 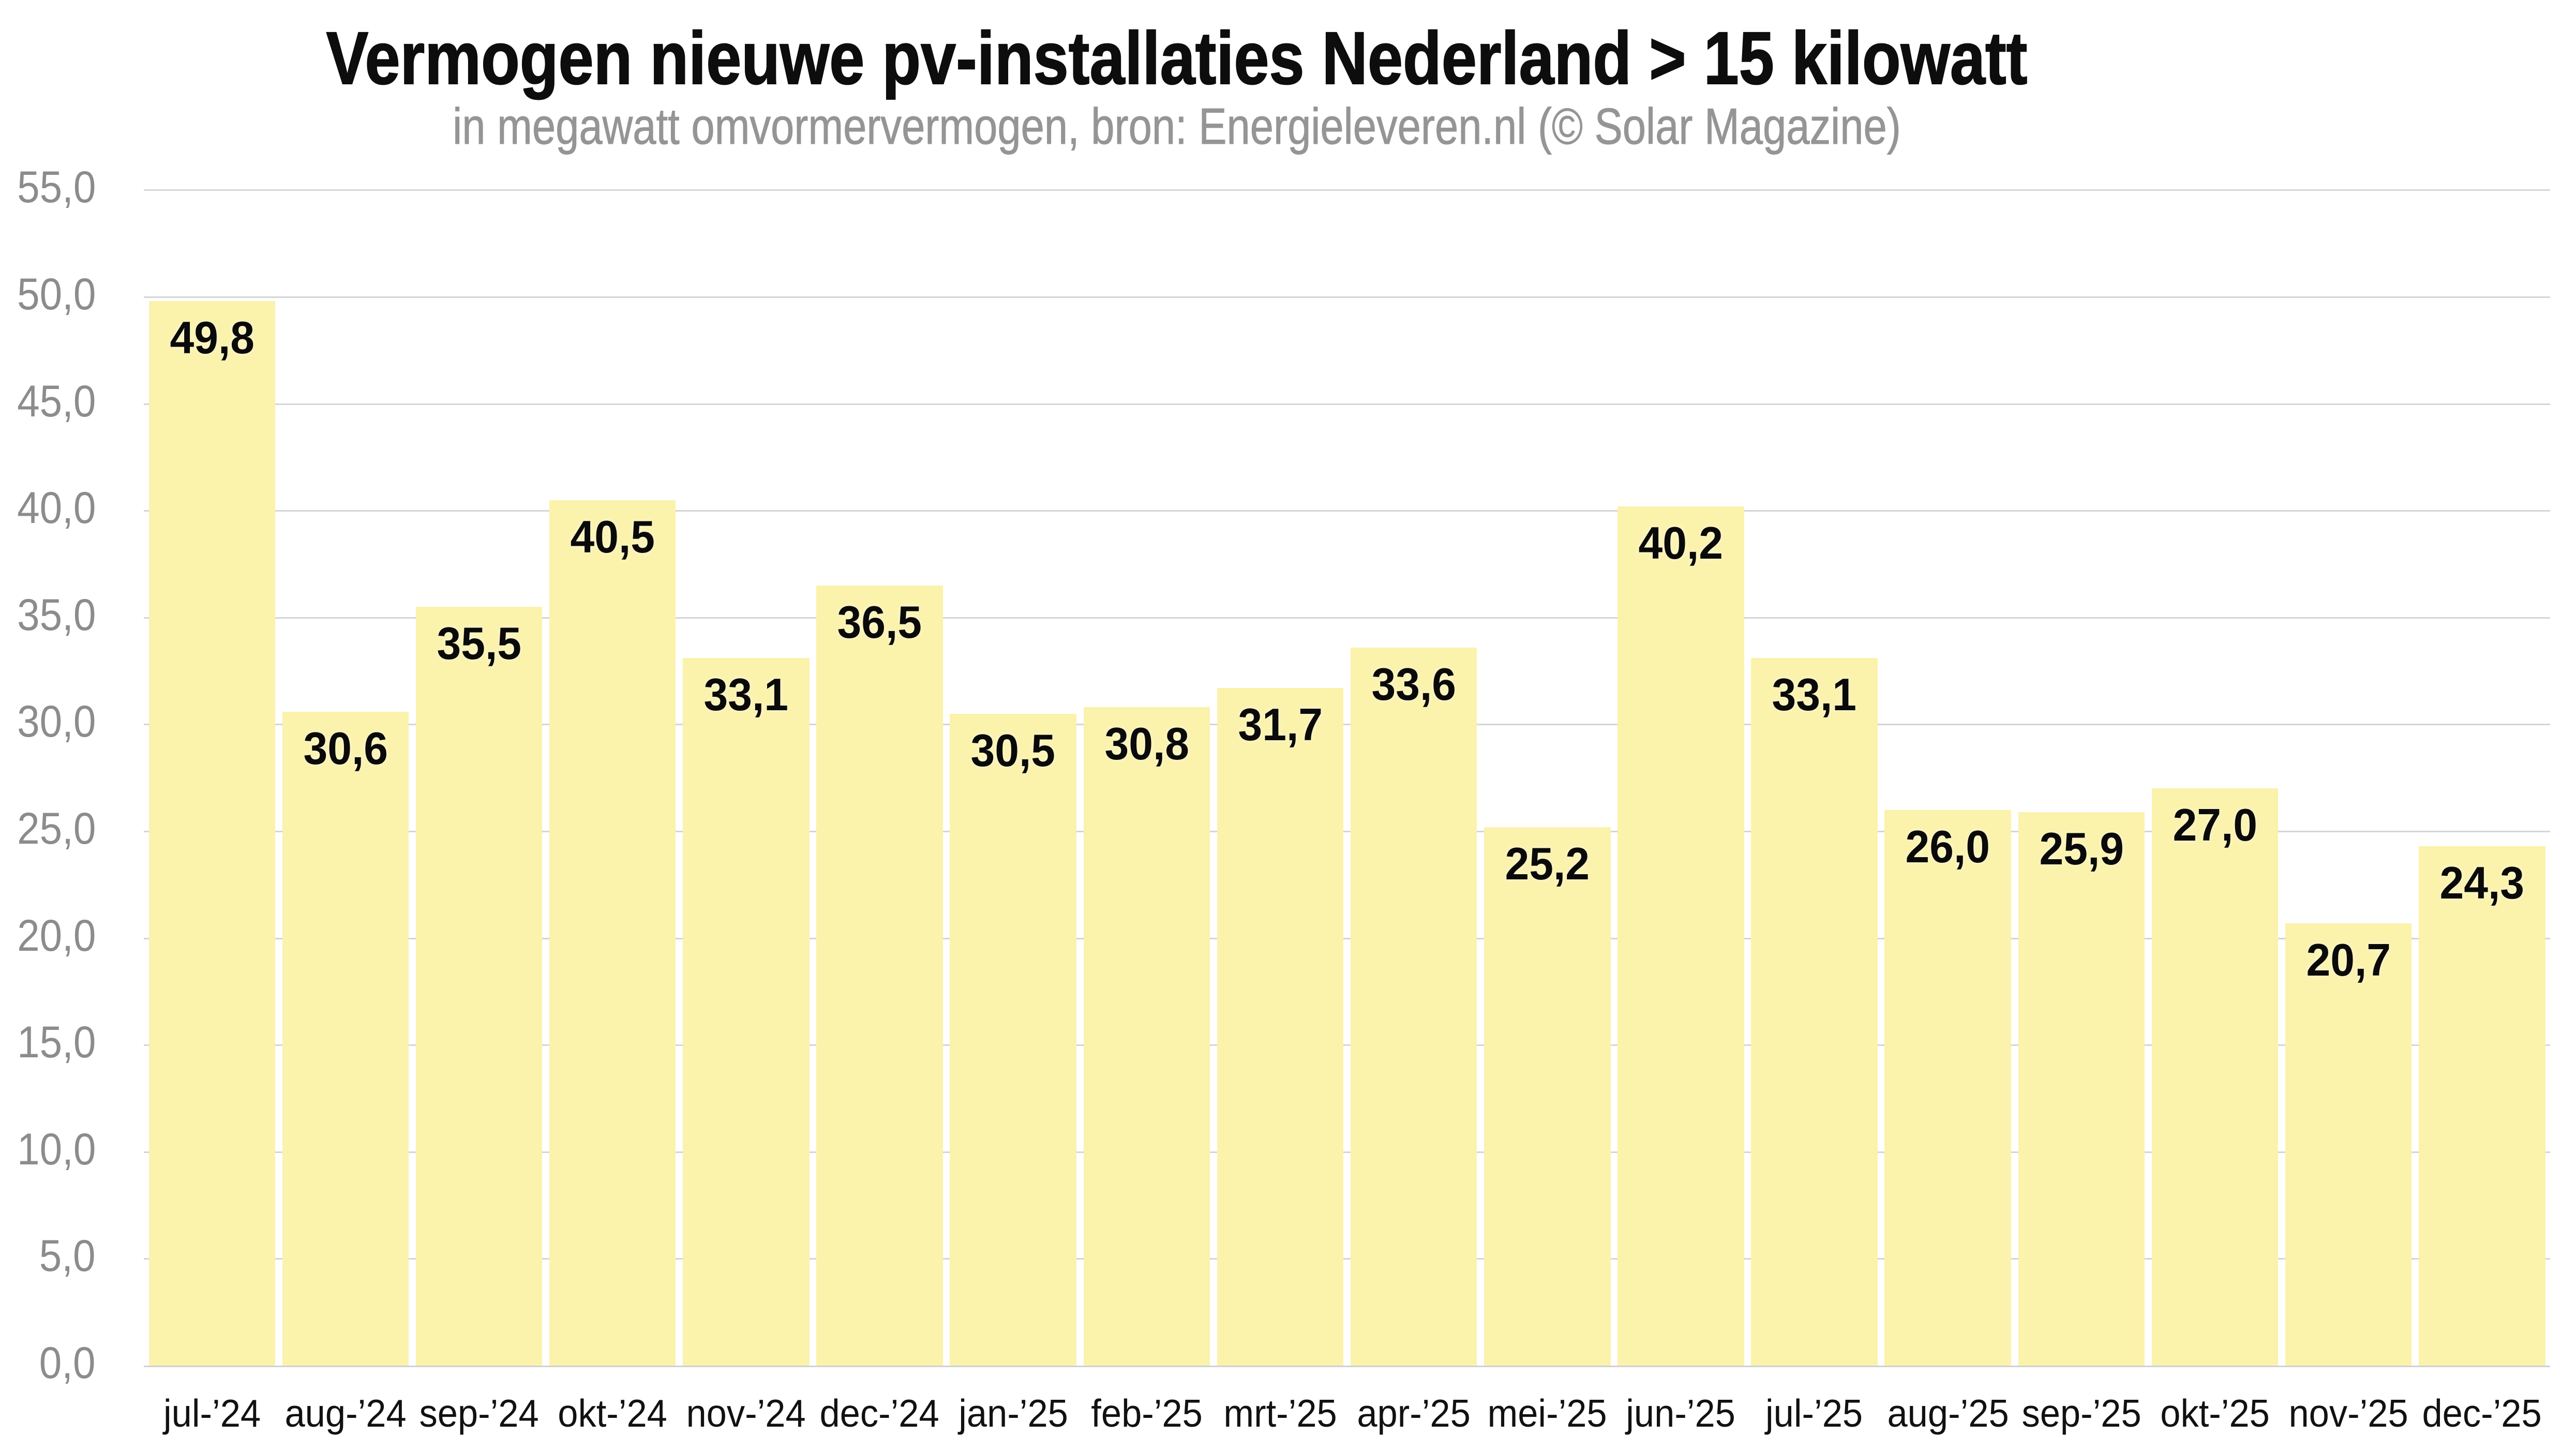 I want to click on bar-value-label: 20,7, so click(x=2348, y=959).